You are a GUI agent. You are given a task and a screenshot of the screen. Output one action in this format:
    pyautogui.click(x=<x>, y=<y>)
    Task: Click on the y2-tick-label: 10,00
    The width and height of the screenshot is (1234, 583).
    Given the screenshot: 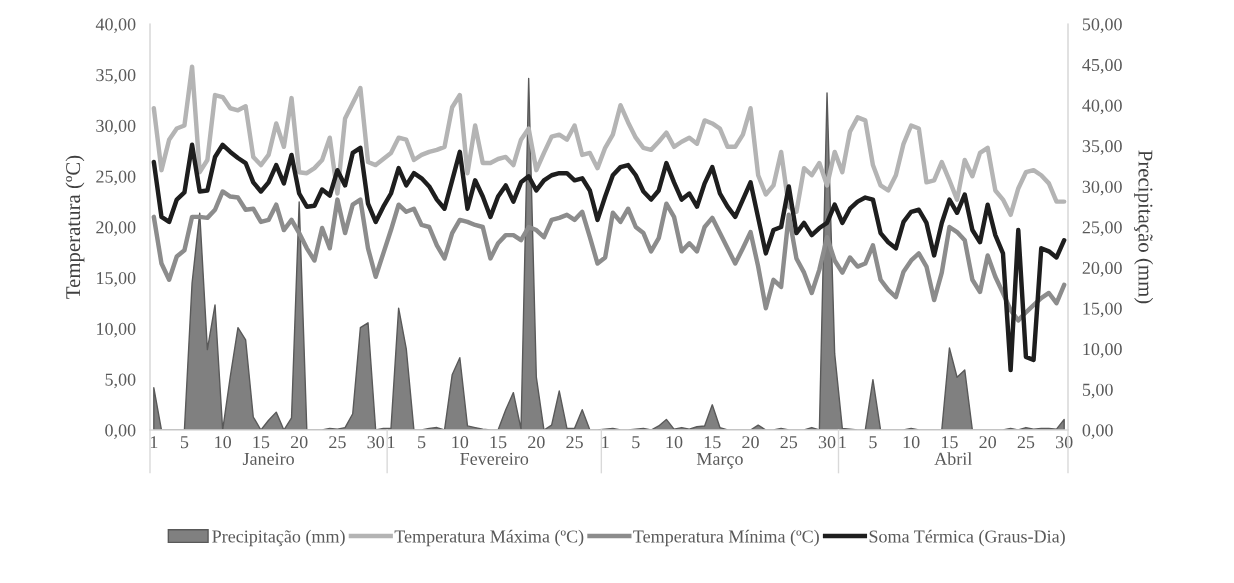 What is the action you would take?
    pyautogui.click(x=1102, y=350)
    